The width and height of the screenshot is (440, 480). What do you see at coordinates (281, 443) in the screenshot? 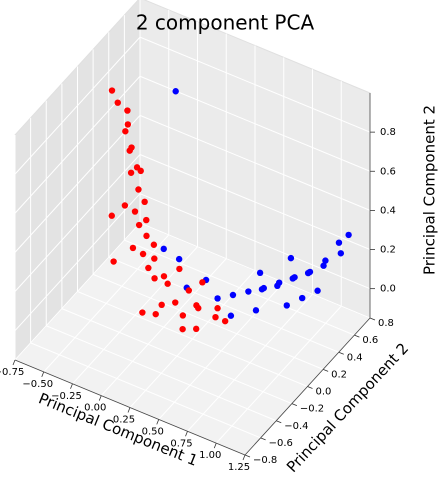
I see `y-tick-label: −0.6` at bounding box center [281, 443].